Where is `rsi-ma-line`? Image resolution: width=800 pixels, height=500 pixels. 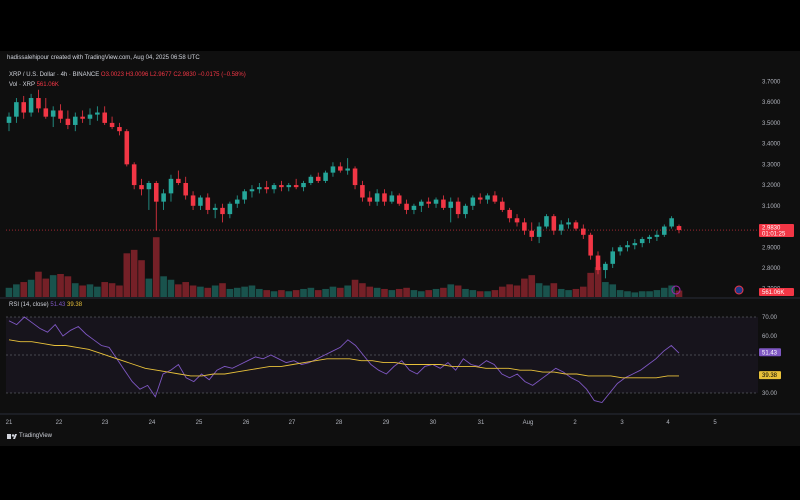 rsi-ma-line is located at coordinates (343, 359).